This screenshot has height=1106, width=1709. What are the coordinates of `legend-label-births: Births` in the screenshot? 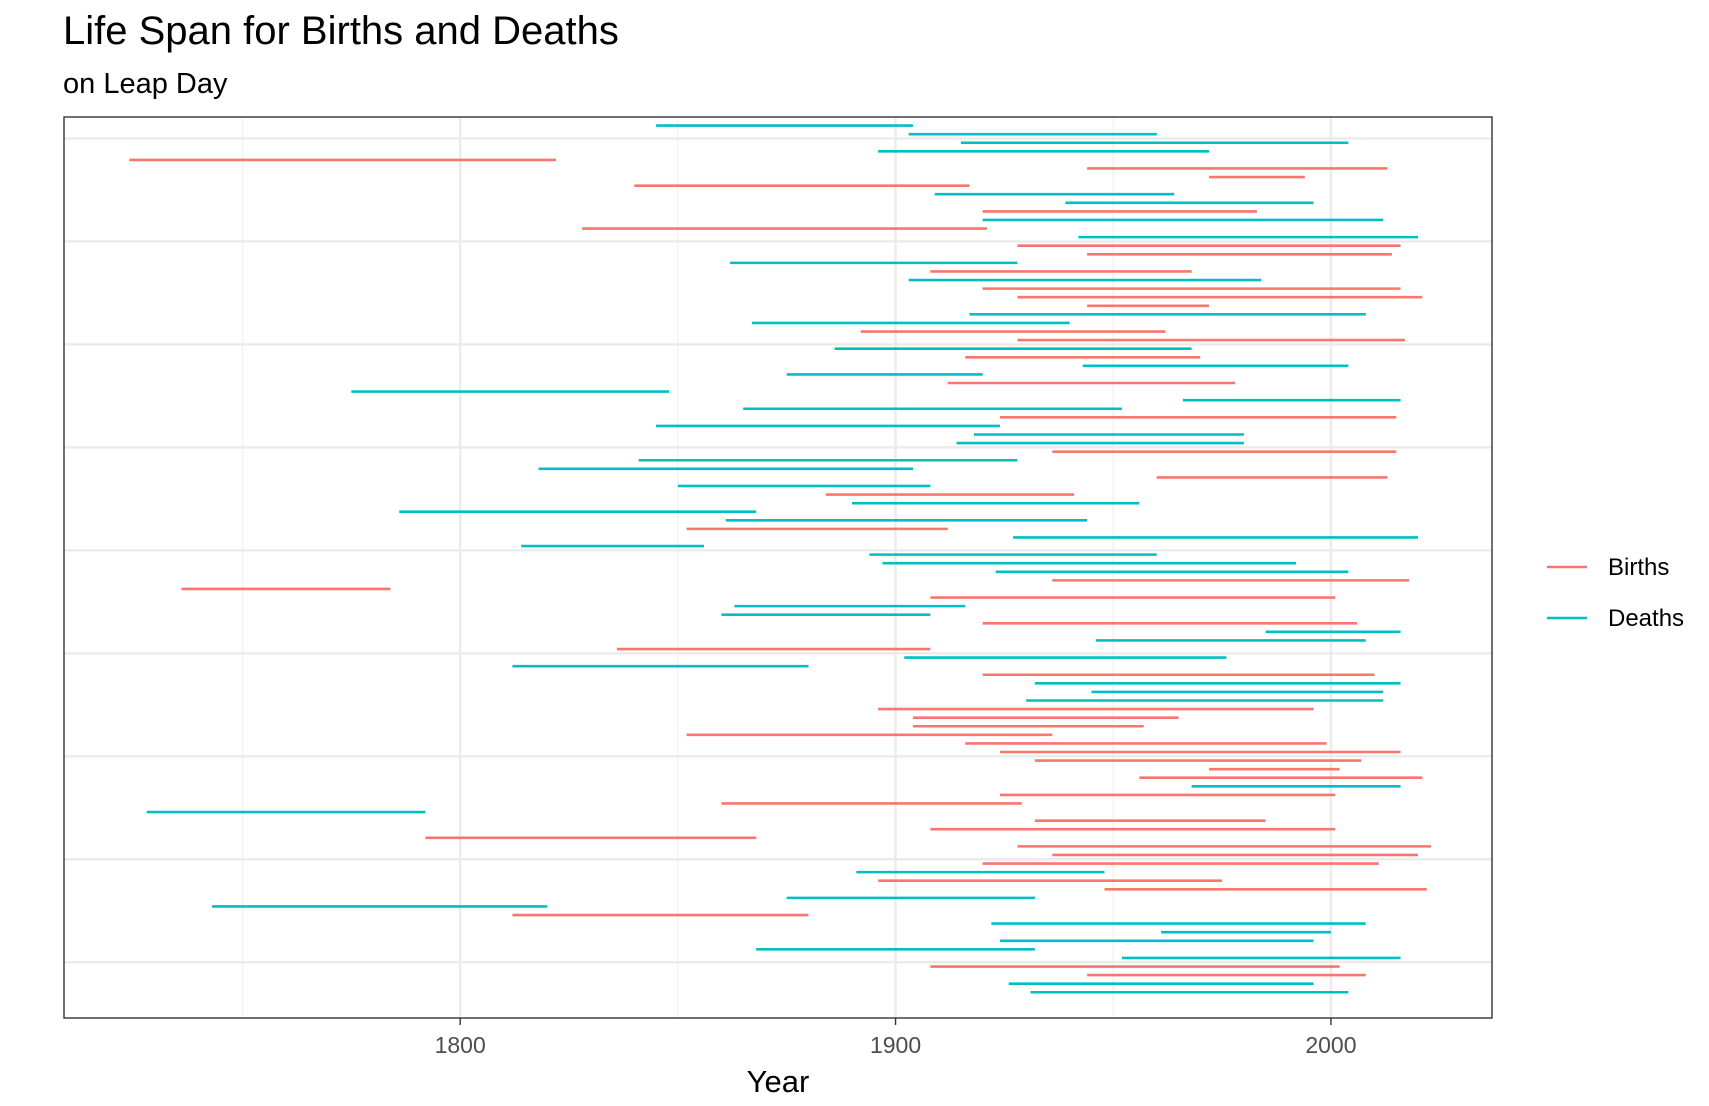 It's located at (1638, 567).